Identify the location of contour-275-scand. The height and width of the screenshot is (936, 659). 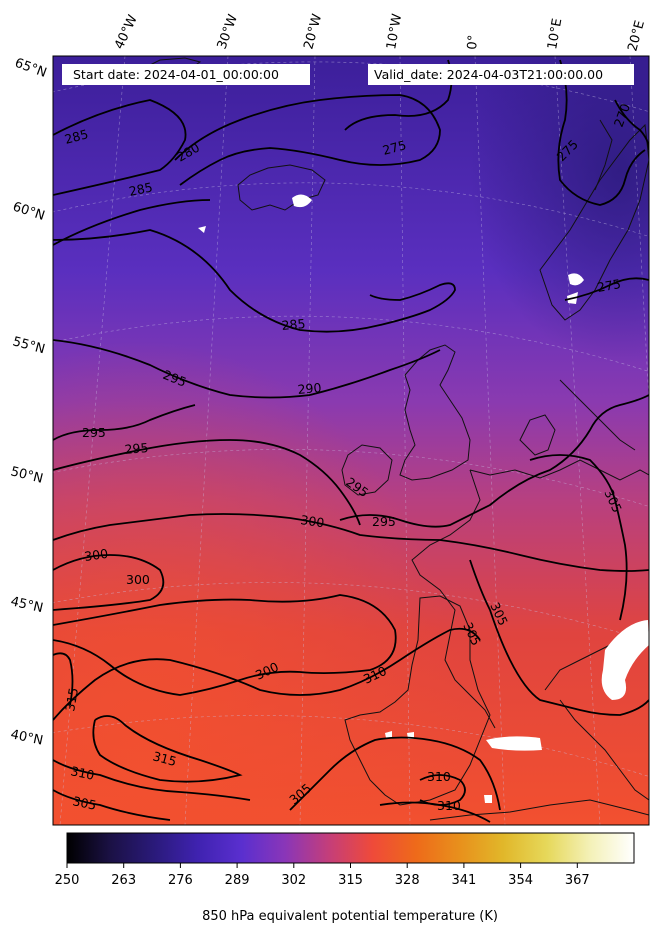
(606, 289).